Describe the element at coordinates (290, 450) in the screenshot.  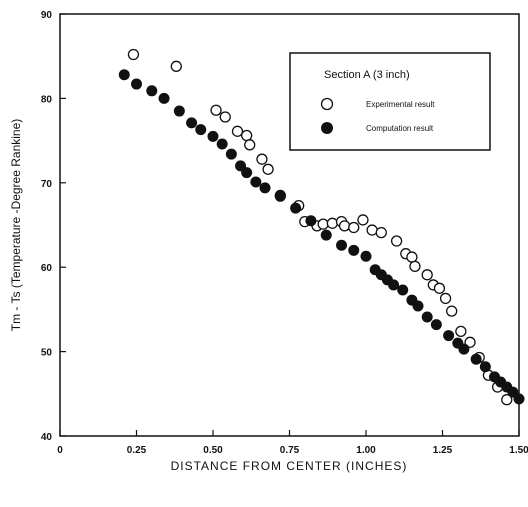
I see `x-tick-label: 0.75` at that location.